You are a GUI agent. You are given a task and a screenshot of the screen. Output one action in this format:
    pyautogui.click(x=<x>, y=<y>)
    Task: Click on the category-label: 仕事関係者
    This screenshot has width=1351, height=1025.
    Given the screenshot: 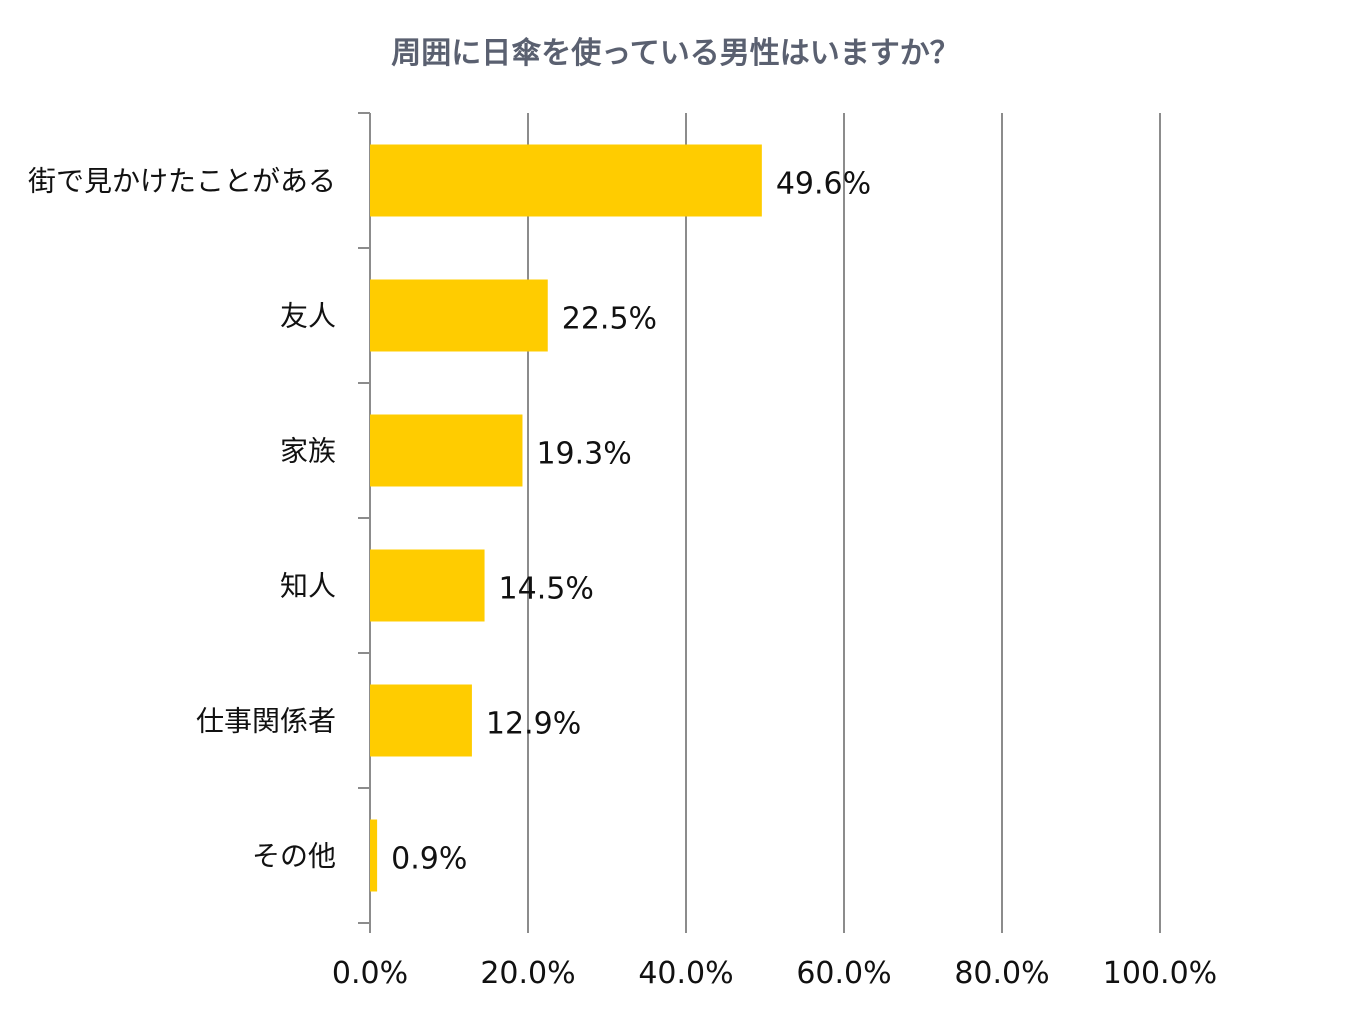 What is the action you would take?
    pyautogui.click(x=266, y=721)
    